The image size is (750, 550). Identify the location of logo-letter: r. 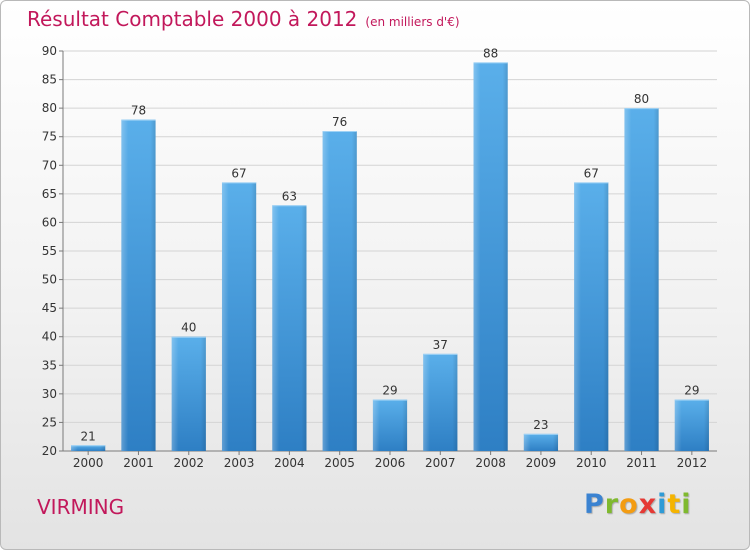
(612, 504).